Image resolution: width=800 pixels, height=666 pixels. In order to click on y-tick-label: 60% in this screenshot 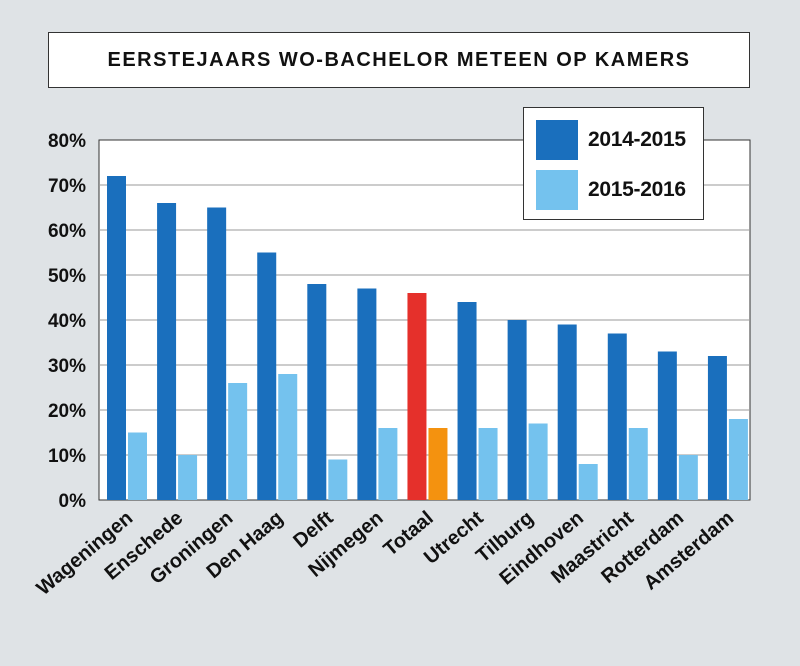, I will do `click(67, 231)`.